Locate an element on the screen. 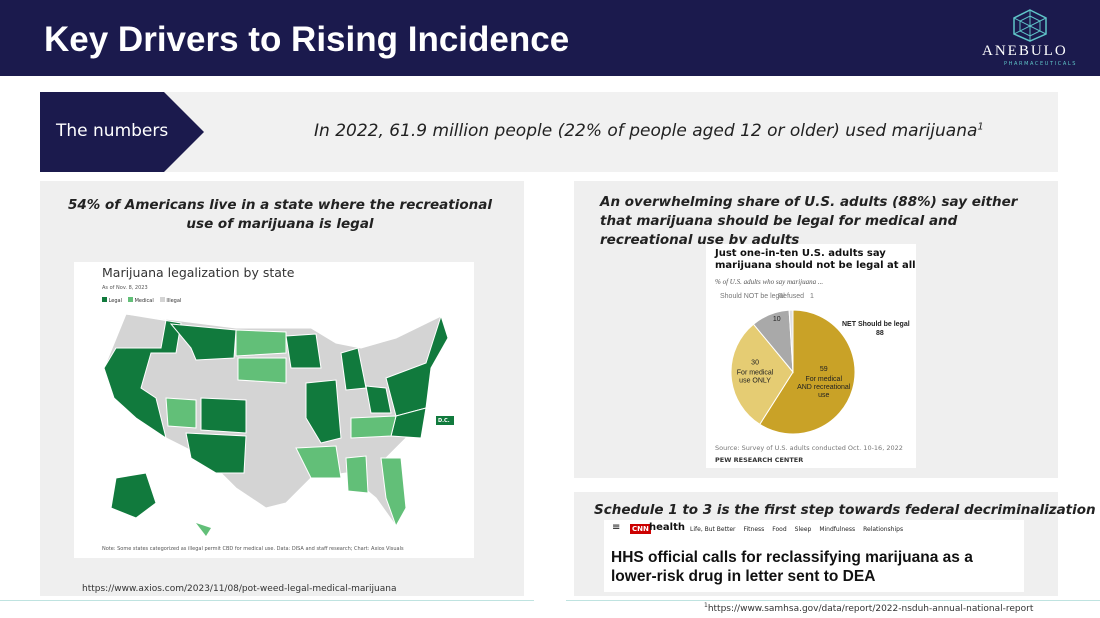  legend-text: Medical is located at coordinates (144, 301).